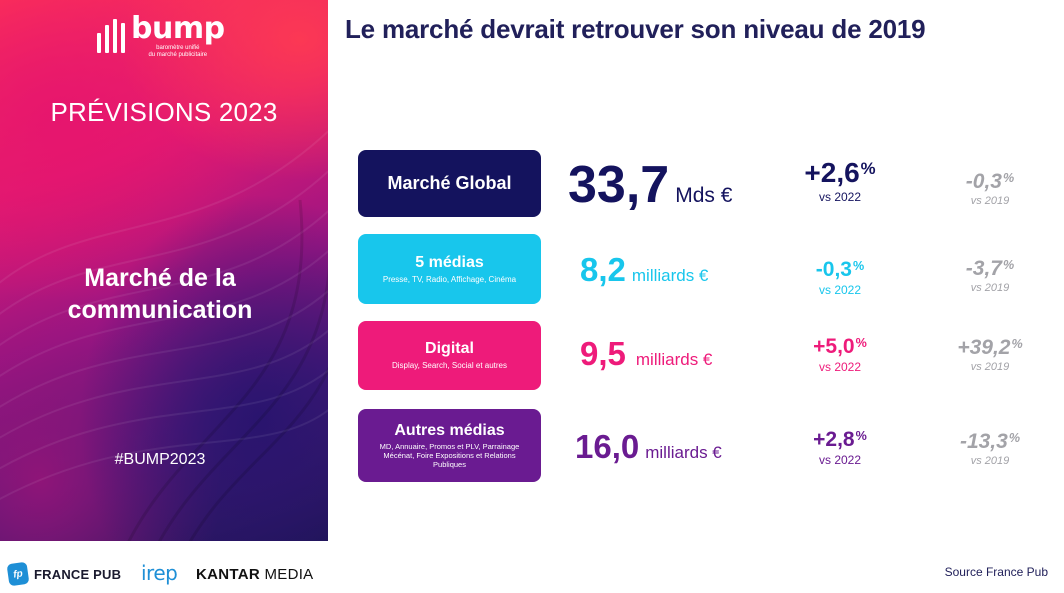 The width and height of the screenshot is (1064, 593). Describe the element at coordinates (990, 448) in the screenshot. I see `row-vs2019-autres-medias: -13,3% vs 2019` at that location.